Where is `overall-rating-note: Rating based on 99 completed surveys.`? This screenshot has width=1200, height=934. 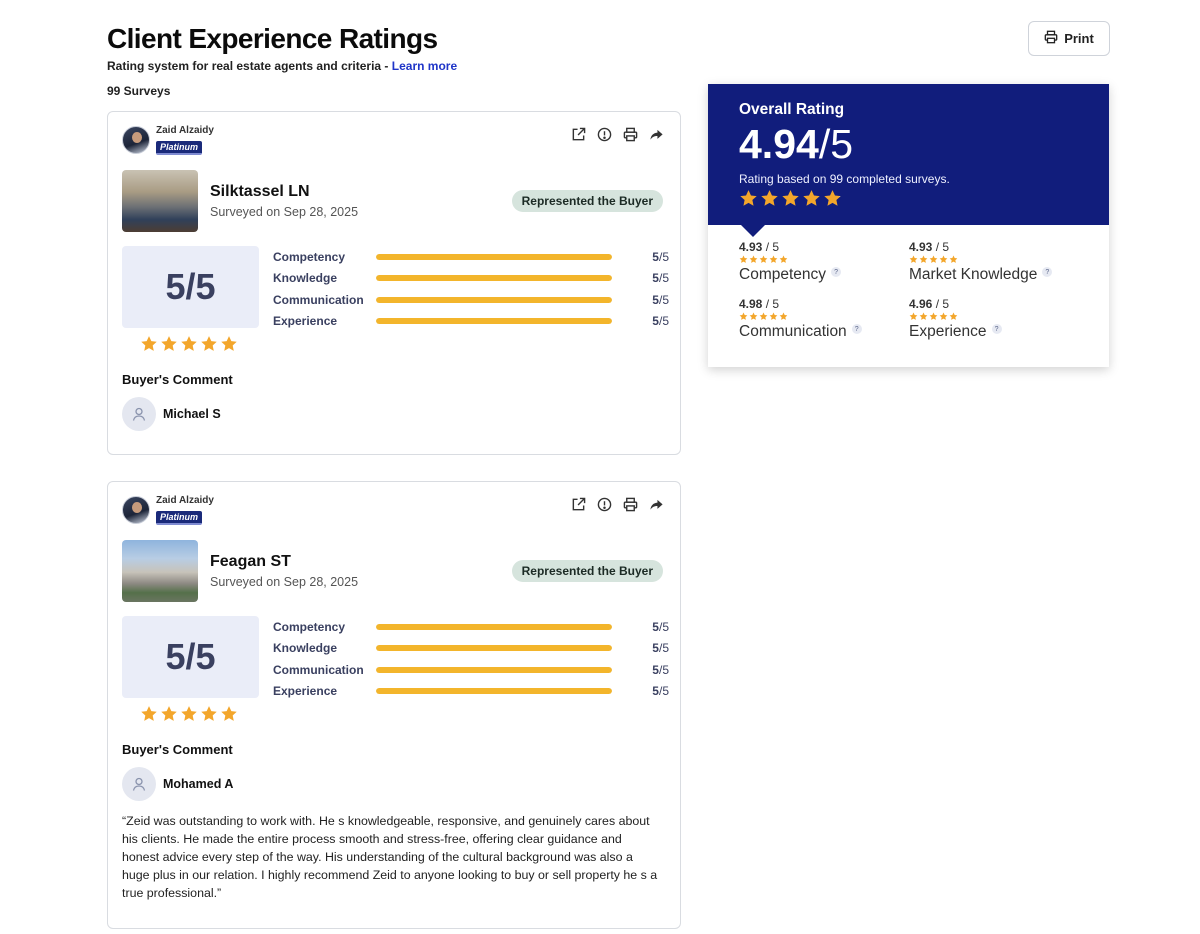 overall-rating-note: Rating based on 99 completed surveys. is located at coordinates (844, 179).